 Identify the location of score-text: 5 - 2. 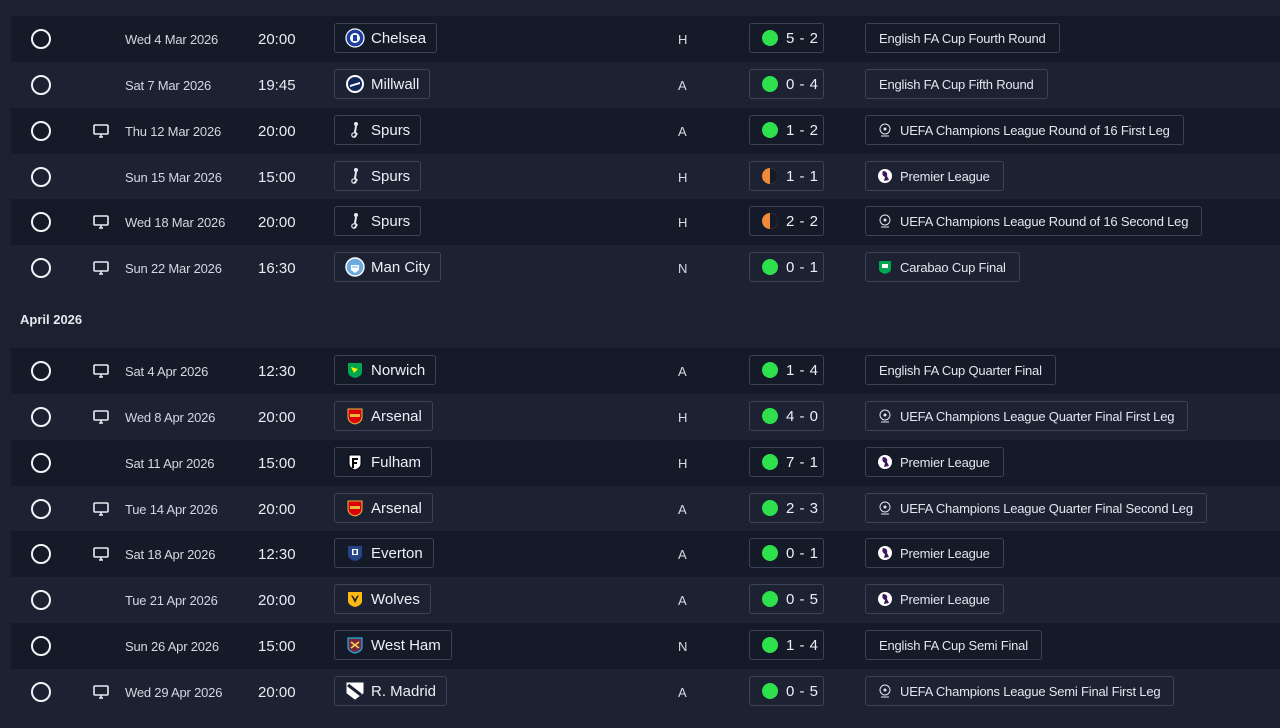
(802, 38).